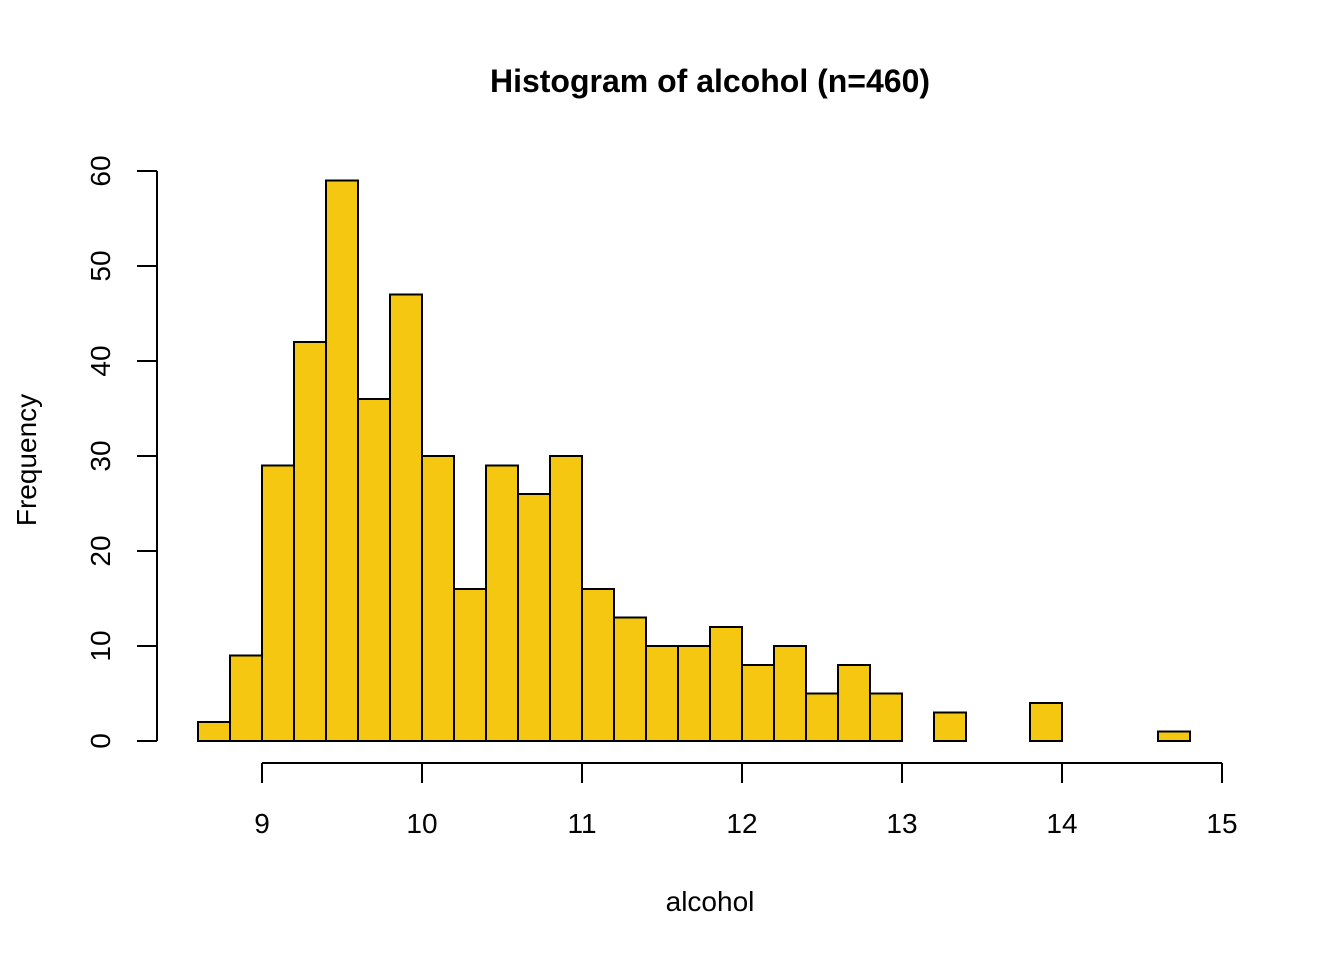 The height and width of the screenshot is (960, 1344). I want to click on y-axis-label: Frequency, so click(26, 460).